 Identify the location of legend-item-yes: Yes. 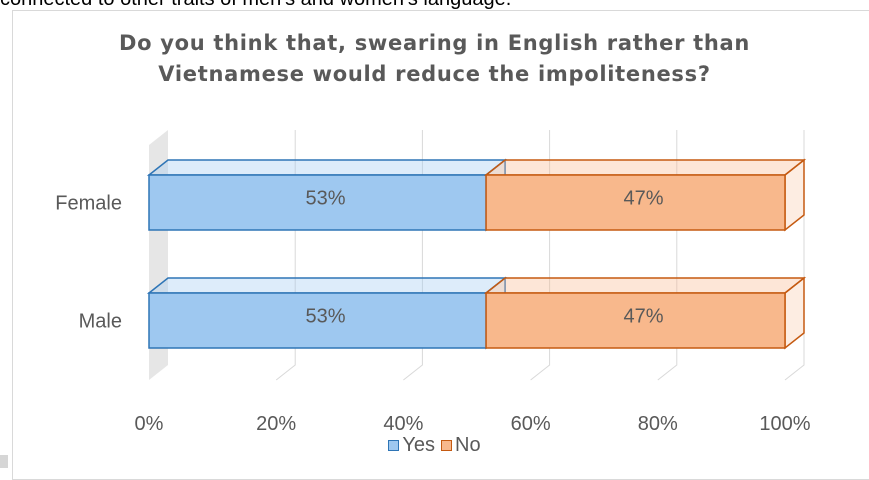
(411, 445).